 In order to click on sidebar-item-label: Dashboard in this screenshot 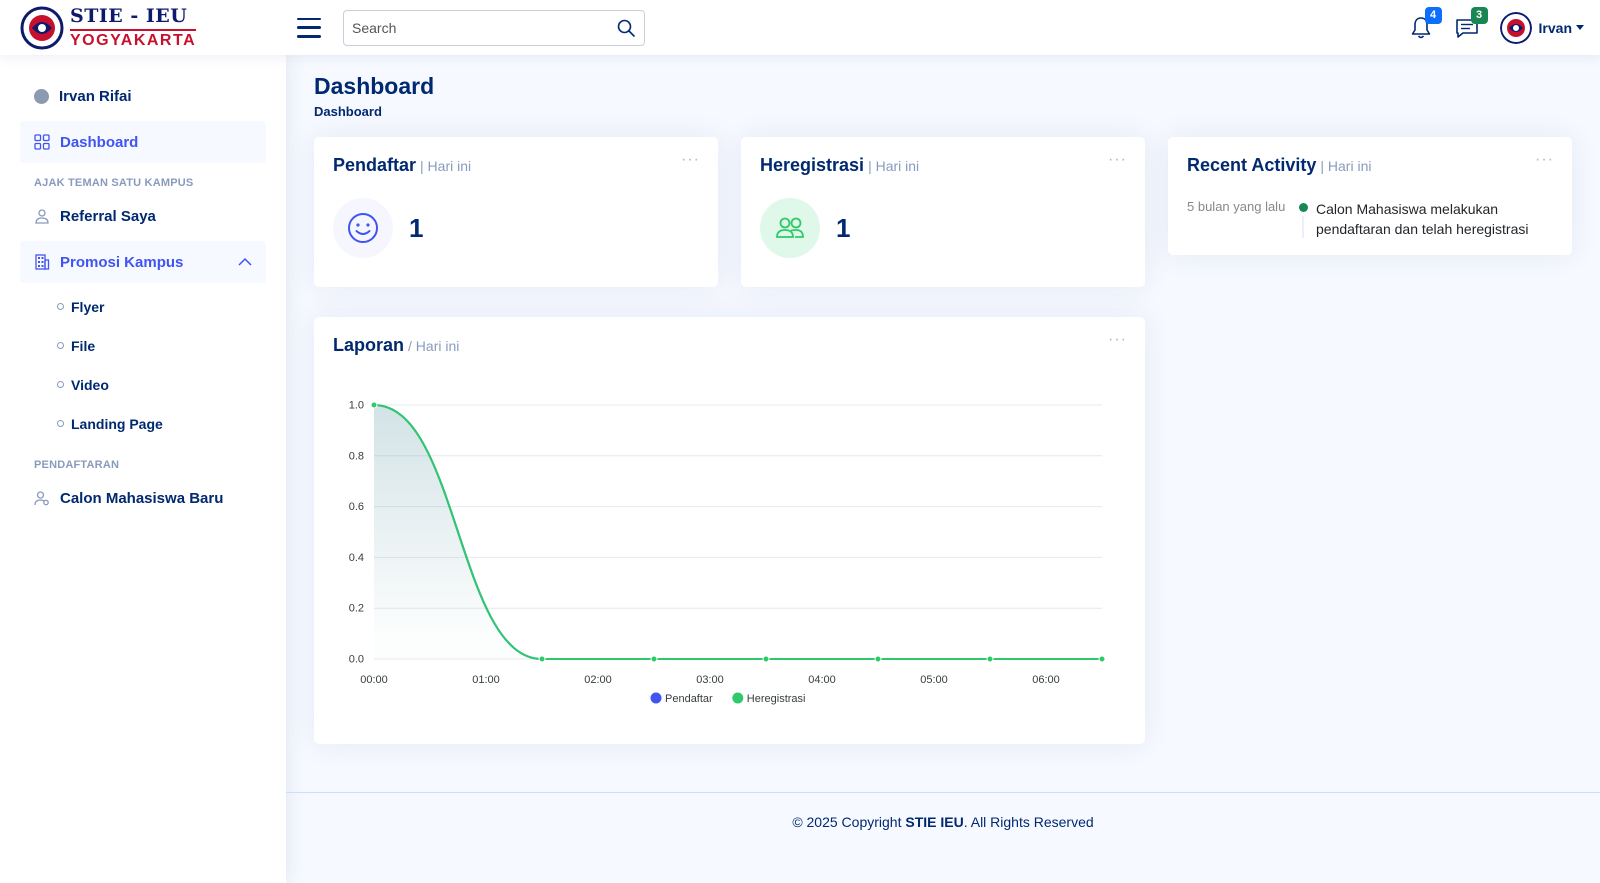, I will do `click(99, 142)`.